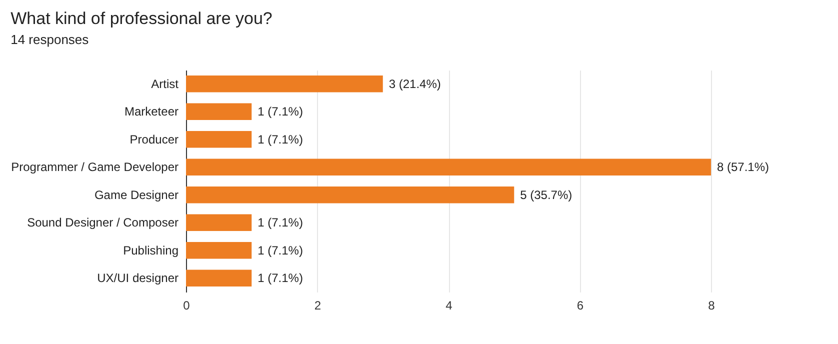 Image resolution: width=838 pixels, height=344 pixels. What do you see at coordinates (165, 83) in the screenshot?
I see `y-tick-label: Artist` at bounding box center [165, 83].